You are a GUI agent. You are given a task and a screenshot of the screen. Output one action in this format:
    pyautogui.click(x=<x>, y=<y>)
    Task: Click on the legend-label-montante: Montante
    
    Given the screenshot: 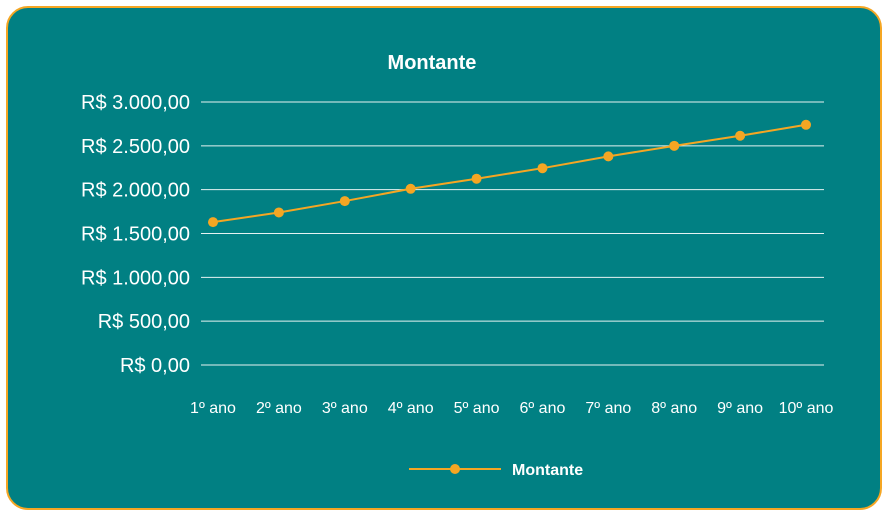 What is the action you would take?
    pyautogui.click(x=547, y=470)
    